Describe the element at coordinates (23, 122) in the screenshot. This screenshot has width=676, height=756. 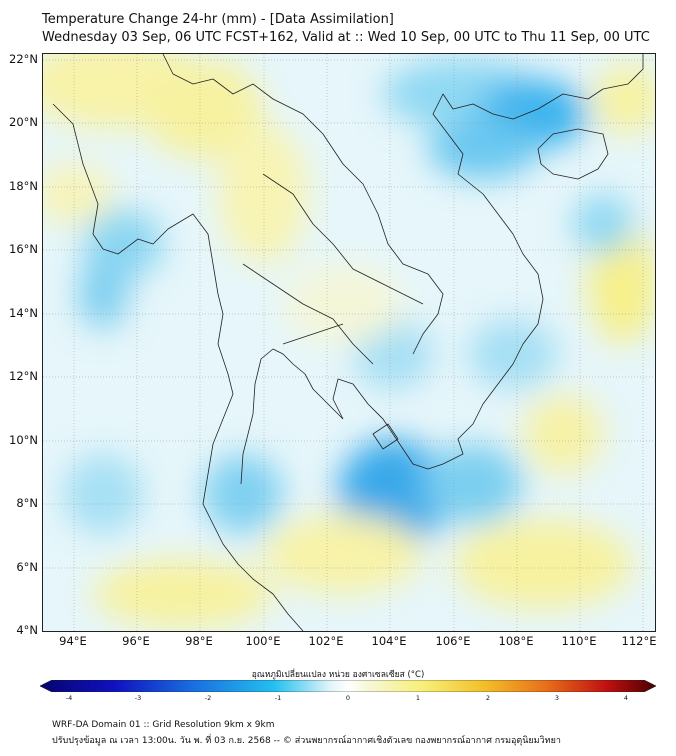
I see `y-tick-label: 20°N` at that location.